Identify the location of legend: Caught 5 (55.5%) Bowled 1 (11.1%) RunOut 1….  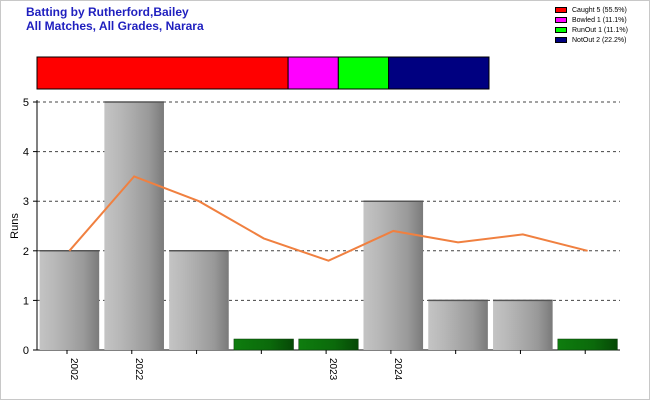
(591, 25).